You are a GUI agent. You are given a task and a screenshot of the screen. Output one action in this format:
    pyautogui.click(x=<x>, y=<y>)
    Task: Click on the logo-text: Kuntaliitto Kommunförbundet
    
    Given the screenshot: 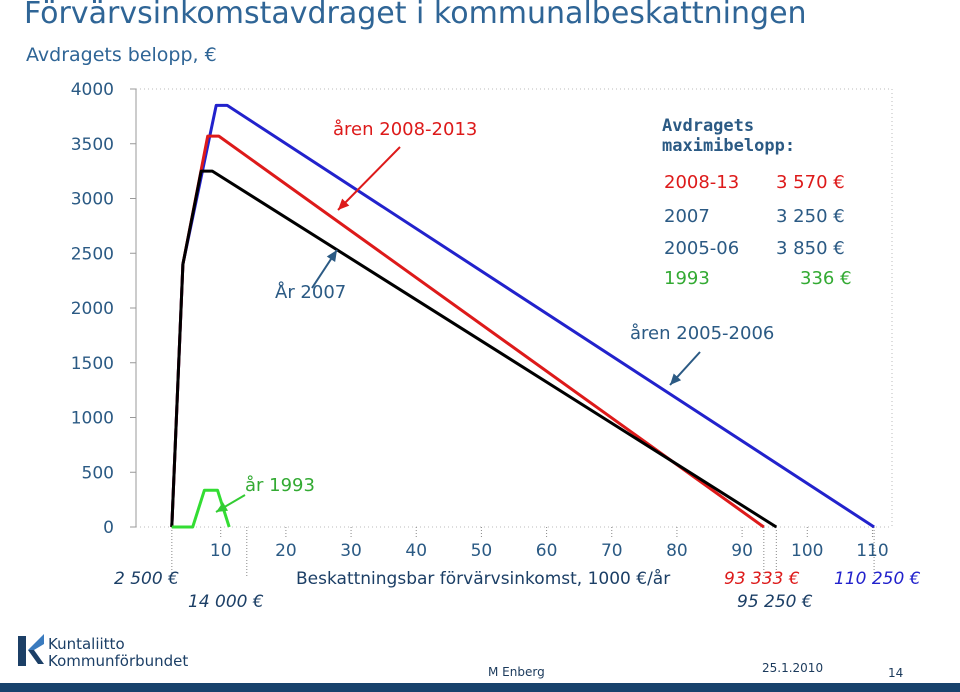 What is the action you would take?
    pyautogui.click(x=118, y=653)
    